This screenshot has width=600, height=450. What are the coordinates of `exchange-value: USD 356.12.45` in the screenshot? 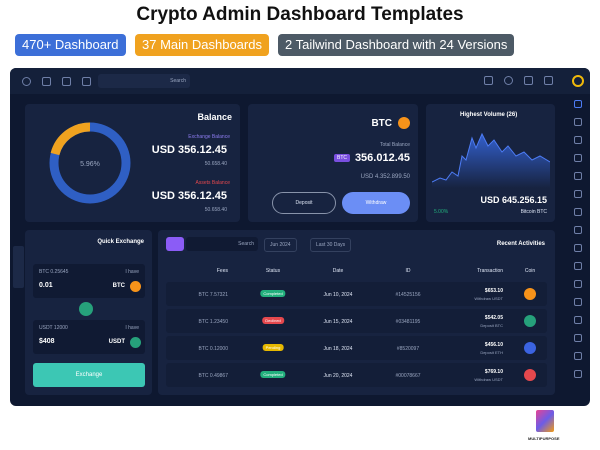 It's located at (189, 150).